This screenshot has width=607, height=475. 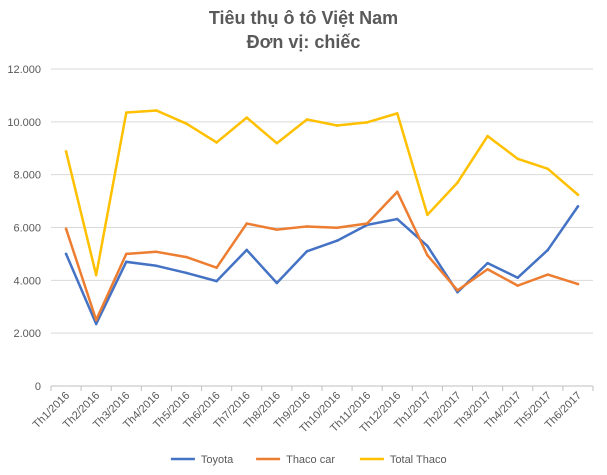 What do you see at coordinates (38, 387) in the screenshot?
I see `y-tick-label: 0` at bounding box center [38, 387].